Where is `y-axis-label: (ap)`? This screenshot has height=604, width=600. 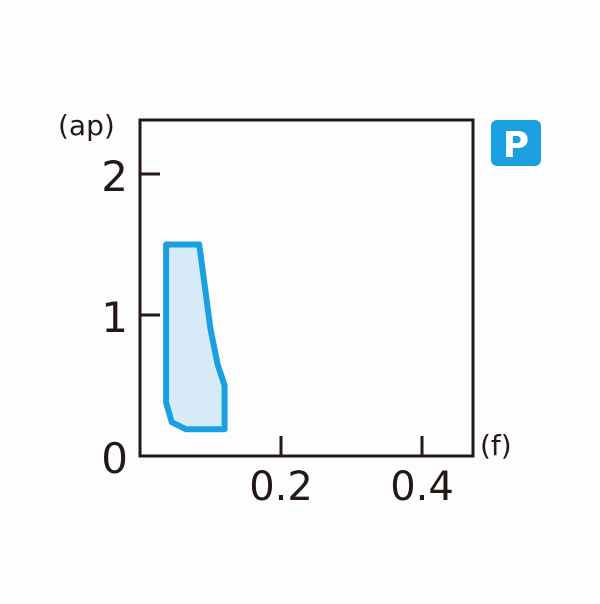 y-axis-label: (ap) is located at coordinates (86, 125).